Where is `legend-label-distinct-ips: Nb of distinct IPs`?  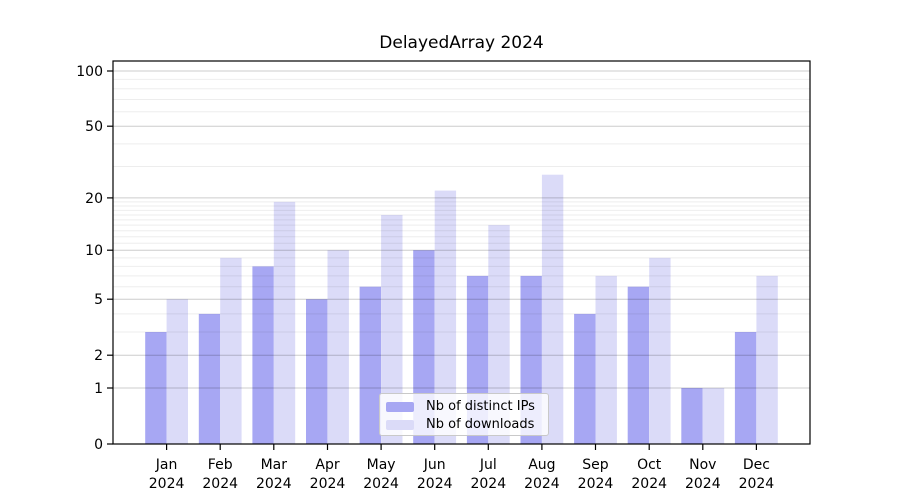
legend-label-distinct-ips: Nb of distinct IPs is located at coordinates (480, 406).